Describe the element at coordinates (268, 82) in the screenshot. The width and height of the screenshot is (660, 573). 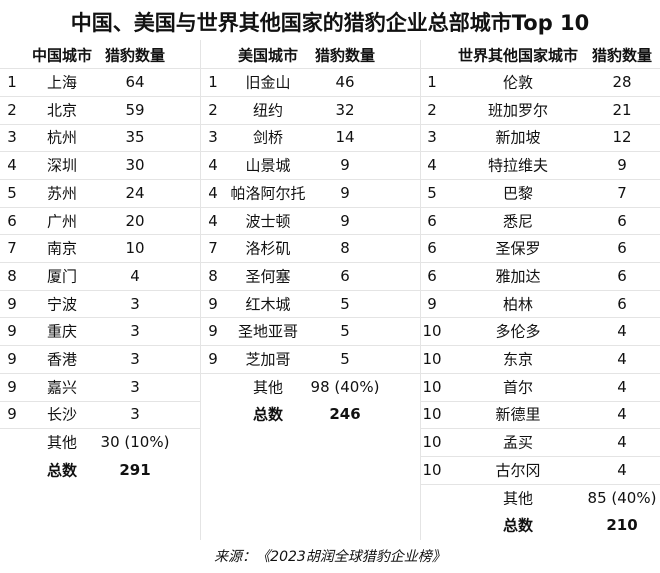
I see `city: 旧金山` at that location.